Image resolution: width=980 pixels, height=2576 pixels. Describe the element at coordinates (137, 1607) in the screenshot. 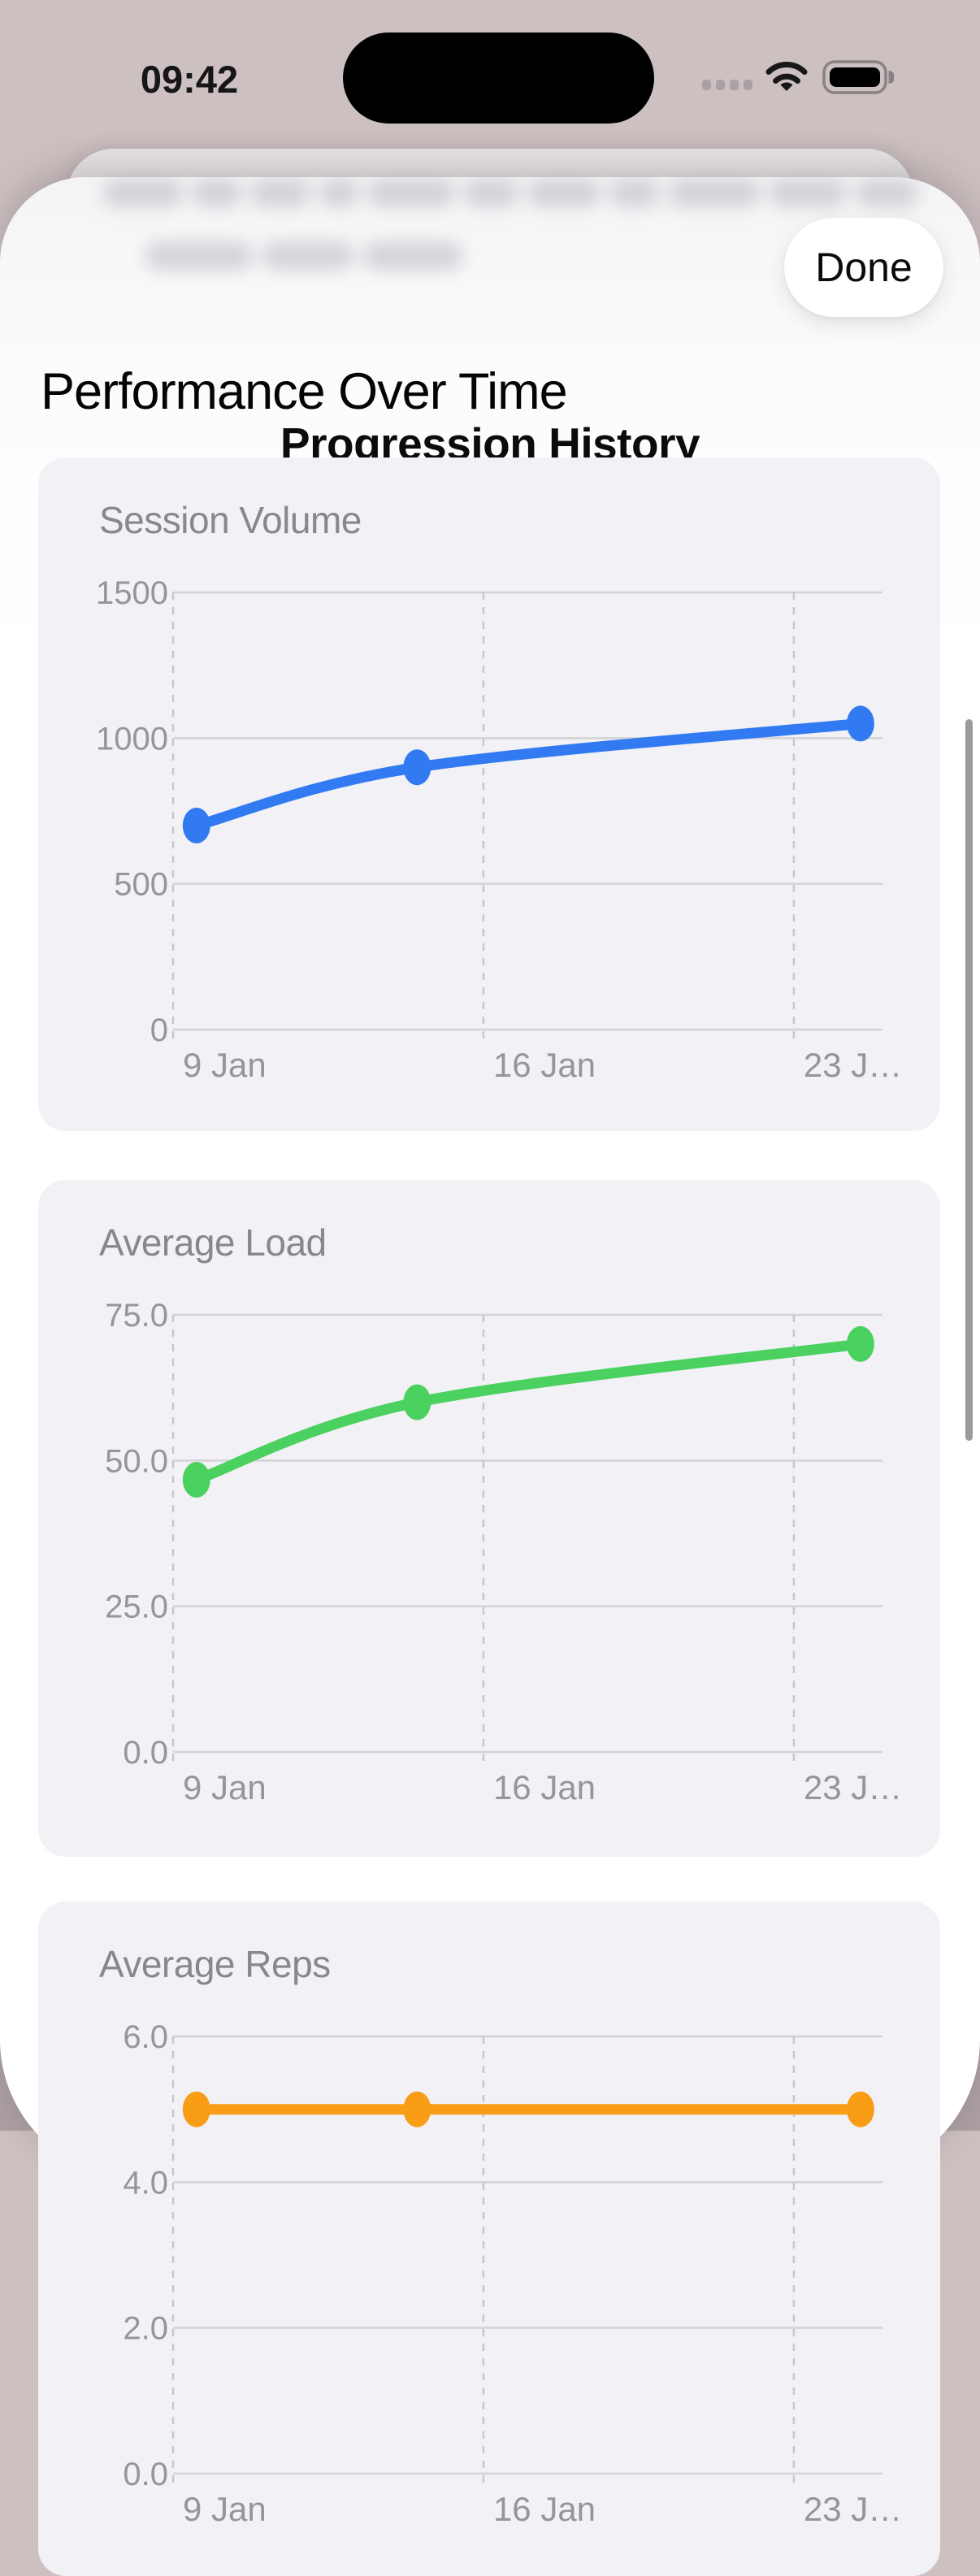

I see `svg-text: 25.0` at that location.